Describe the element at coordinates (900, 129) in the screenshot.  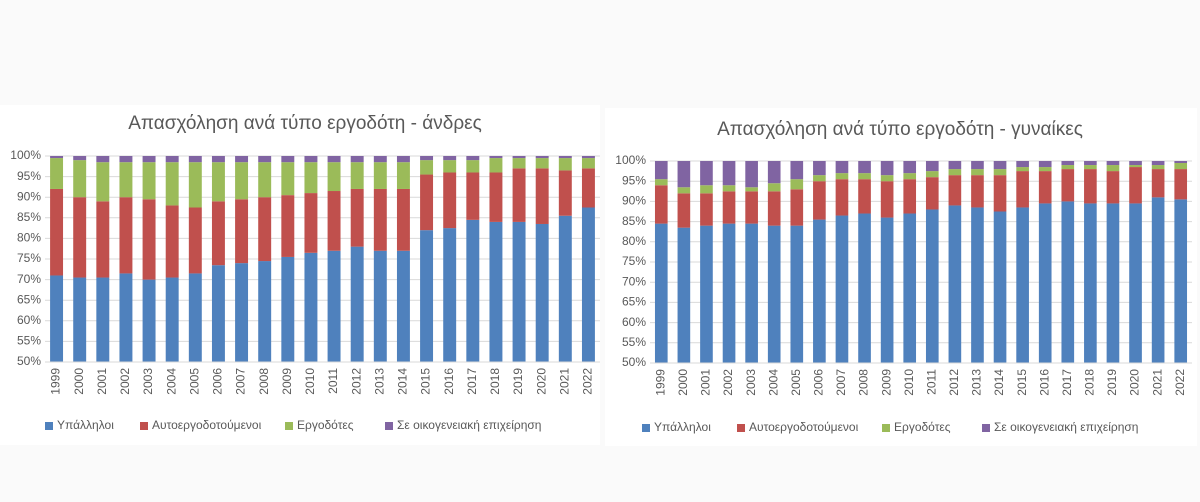
I see `chart-title: Απασχόληση ανά τύπο εργοδότη - γυναίκες` at that location.